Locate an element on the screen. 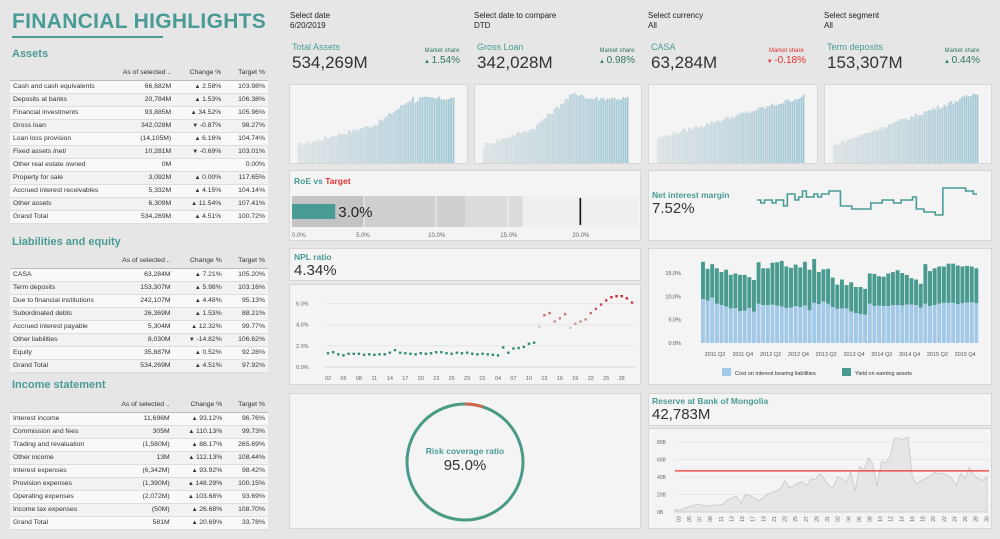  compare-filter: Select date to compare DTD is located at coordinates (515, 21).